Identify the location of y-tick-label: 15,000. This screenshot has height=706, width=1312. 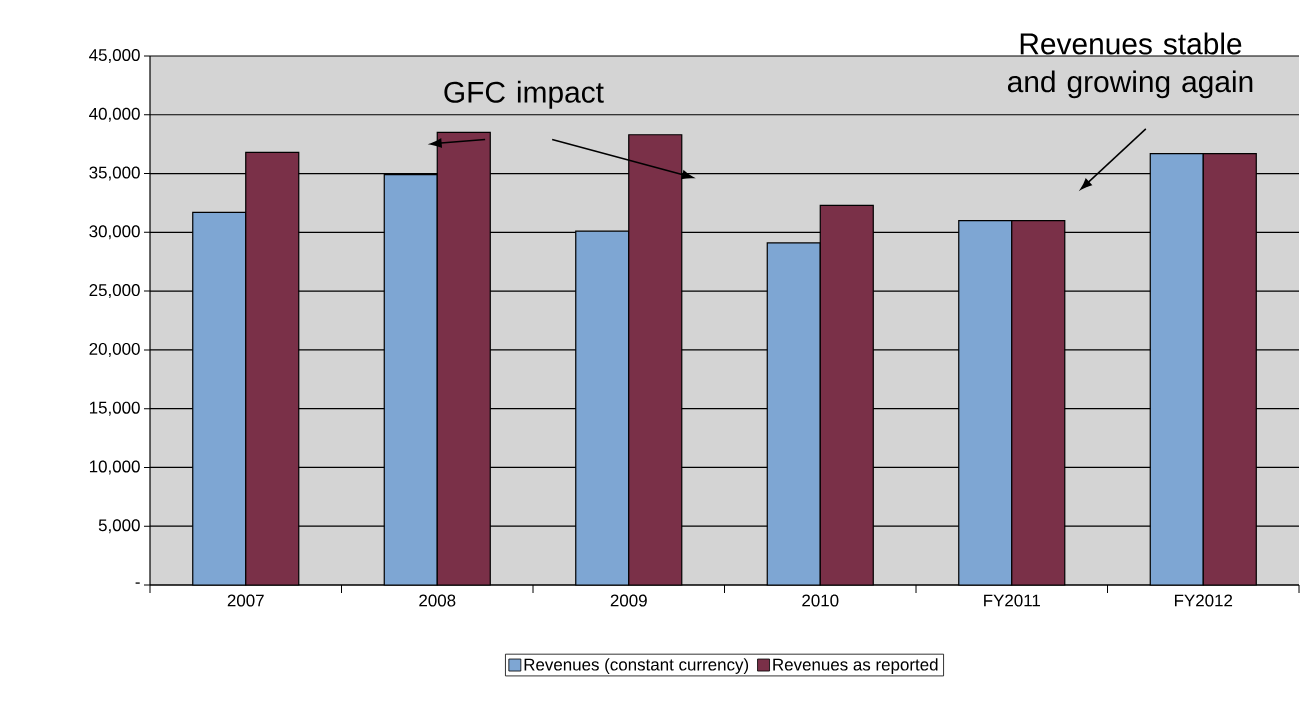
(114, 408).